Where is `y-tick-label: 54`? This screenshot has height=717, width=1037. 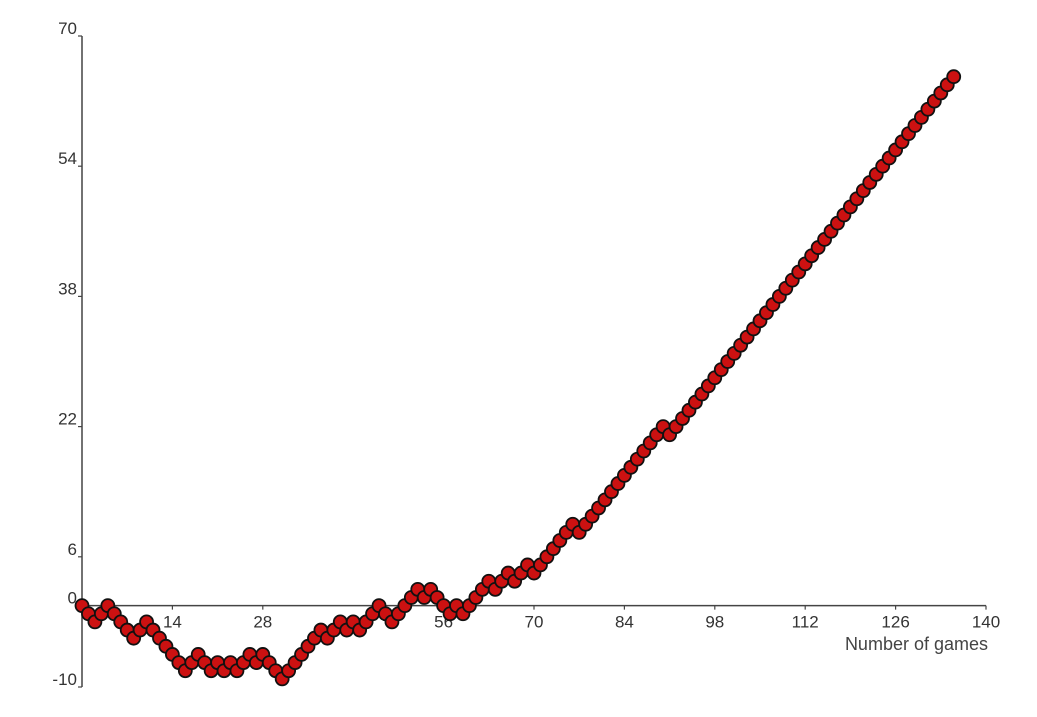
y-tick-label: 54 is located at coordinates (67, 158).